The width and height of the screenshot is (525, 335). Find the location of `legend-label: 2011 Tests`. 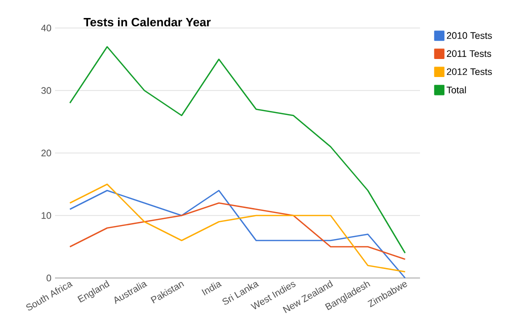

legend-label: 2011 Tests is located at coordinates (469, 53).